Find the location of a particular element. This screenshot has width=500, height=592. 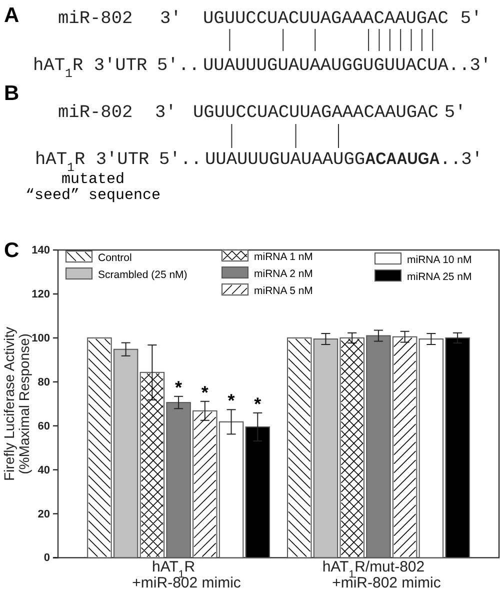

y-tick-label: 20 is located at coordinates (44, 514).